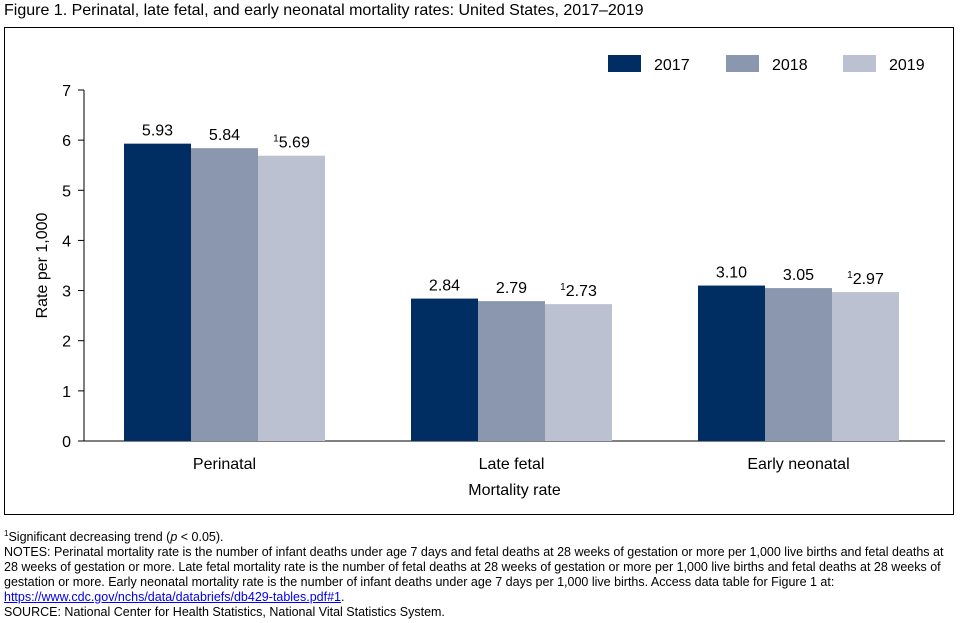 The width and height of the screenshot is (960, 623). I want to click on notes-end: ., so click(343, 597).